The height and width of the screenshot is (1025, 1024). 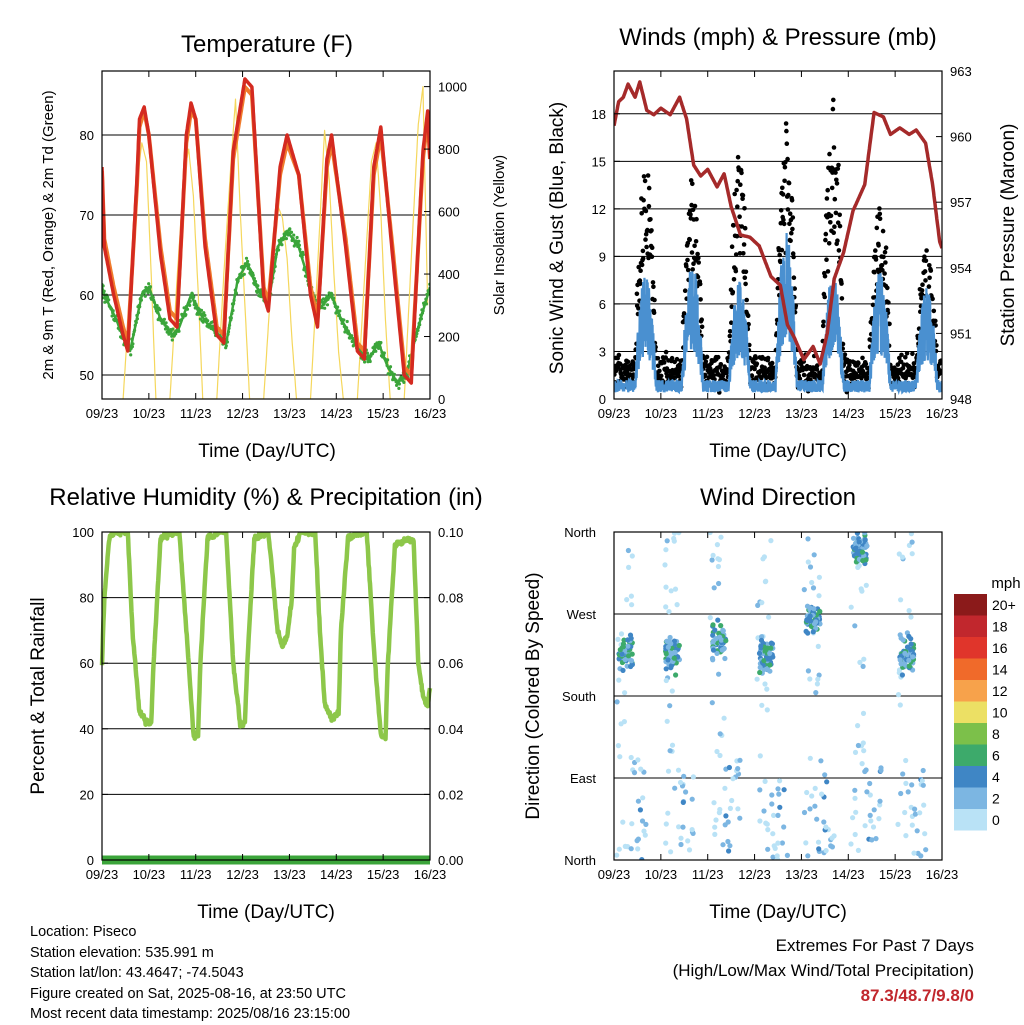 What do you see at coordinates (778, 314) in the screenshot?
I see `wind-line` at bounding box center [778, 314].